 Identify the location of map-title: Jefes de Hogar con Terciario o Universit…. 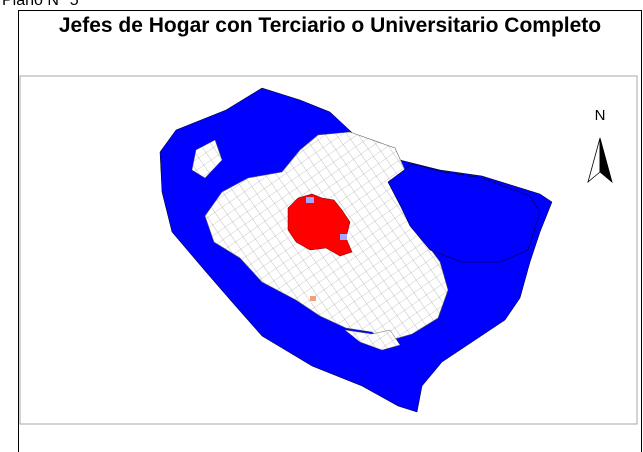
(330, 25).